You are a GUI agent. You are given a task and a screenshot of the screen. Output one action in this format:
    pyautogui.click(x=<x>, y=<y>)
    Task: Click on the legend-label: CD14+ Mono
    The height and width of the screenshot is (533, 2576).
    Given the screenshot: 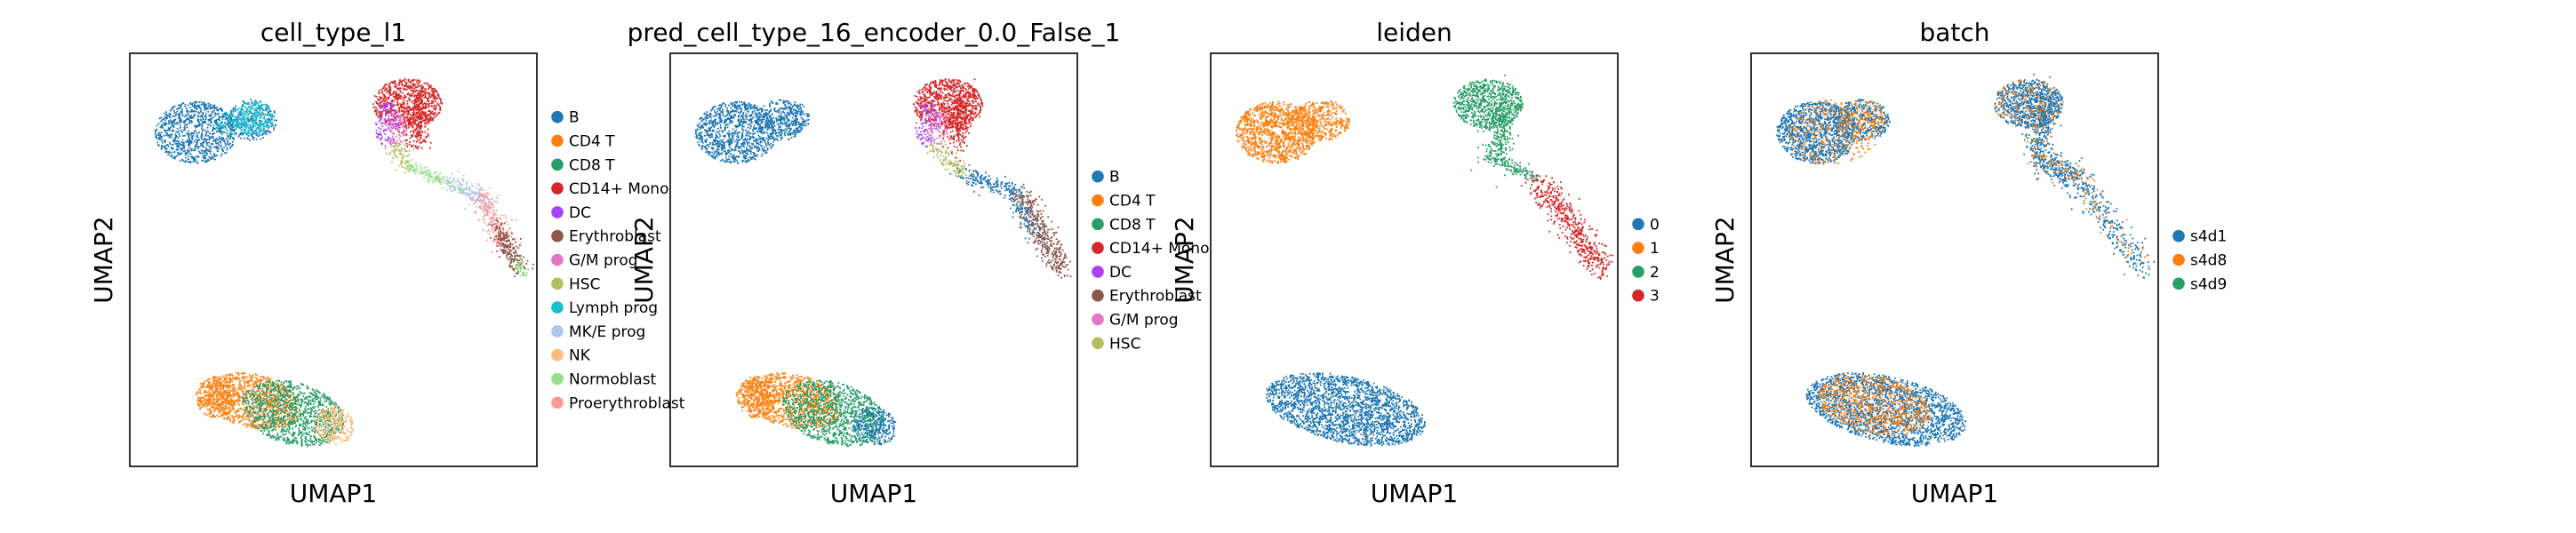 What is the action you would take?
    pyautogui.click(x=1159, y=249)
    